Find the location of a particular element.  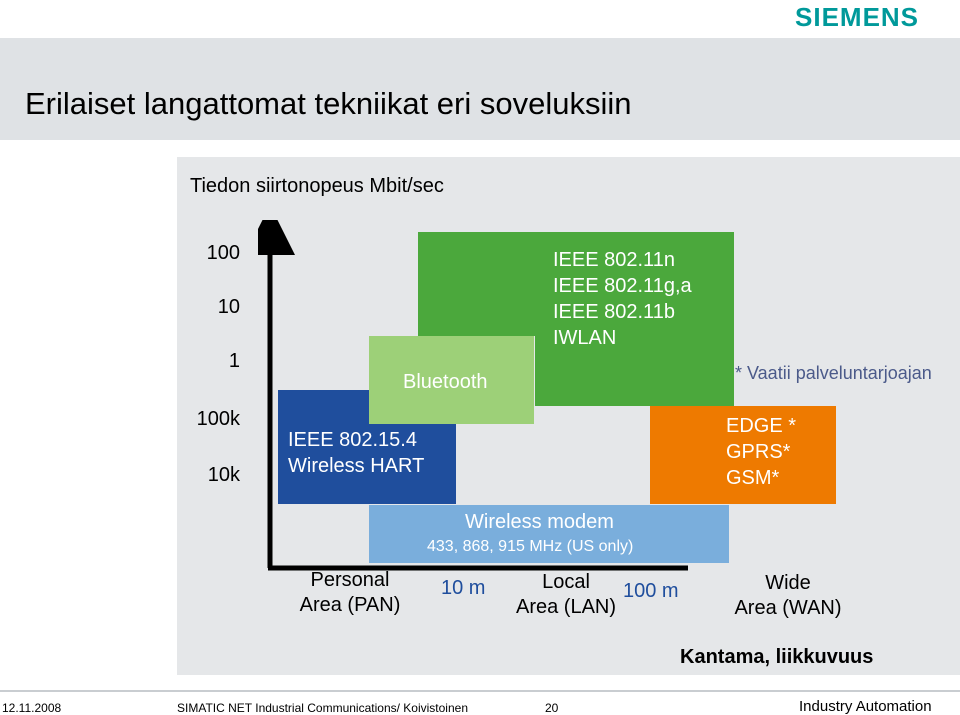

y-label-100: 100 is located at coordinates (223, 253).